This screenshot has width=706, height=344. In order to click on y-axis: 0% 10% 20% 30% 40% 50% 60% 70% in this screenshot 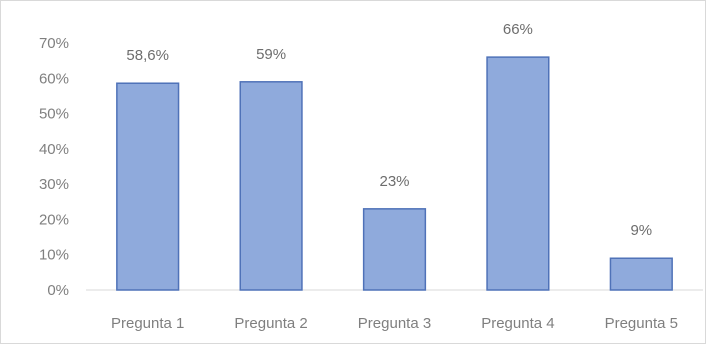, I will do `click(54, 167)`.